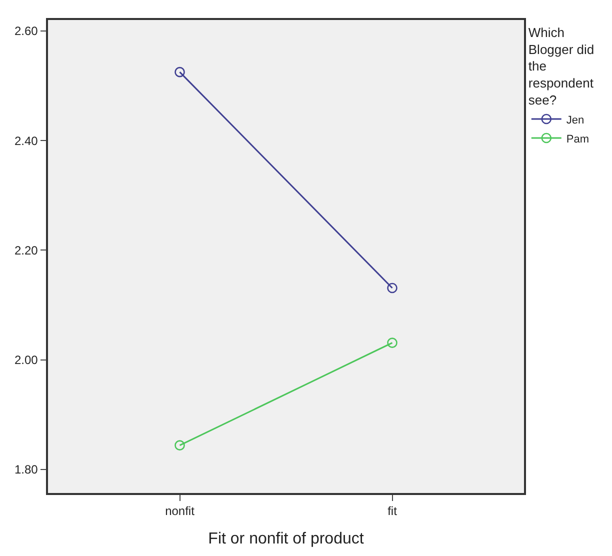 This screenshot has height=556, width=612. What do you see at coordinates (26, 31) in the screenshot?
I see `y-tick-label: 2.60` at bounding box center [26, 31].